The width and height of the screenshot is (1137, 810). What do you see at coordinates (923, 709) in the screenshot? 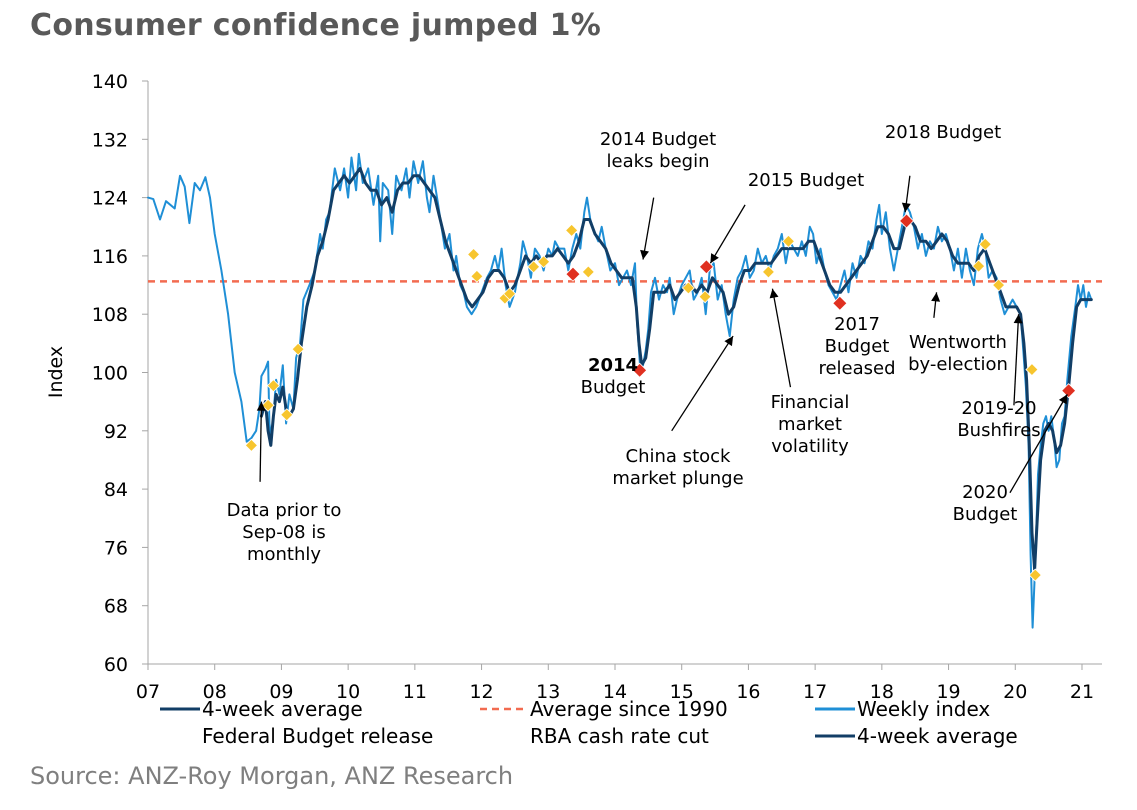
I see `legend-label: Weekly index` at bounding box center [923, 709].